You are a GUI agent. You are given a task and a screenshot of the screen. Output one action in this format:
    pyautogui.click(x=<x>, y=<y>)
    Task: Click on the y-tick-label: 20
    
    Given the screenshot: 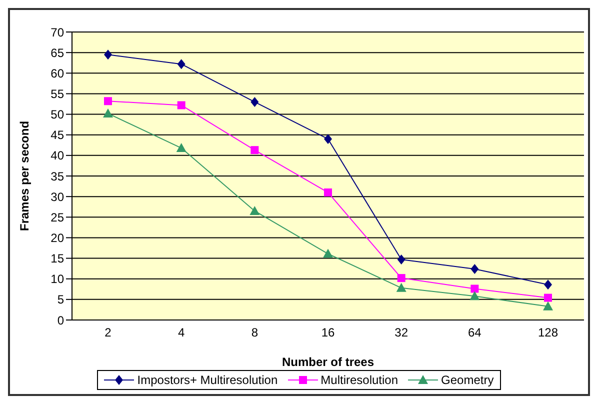 What is the action you would take?
    pyautogui.click(x=57, y=237)
    